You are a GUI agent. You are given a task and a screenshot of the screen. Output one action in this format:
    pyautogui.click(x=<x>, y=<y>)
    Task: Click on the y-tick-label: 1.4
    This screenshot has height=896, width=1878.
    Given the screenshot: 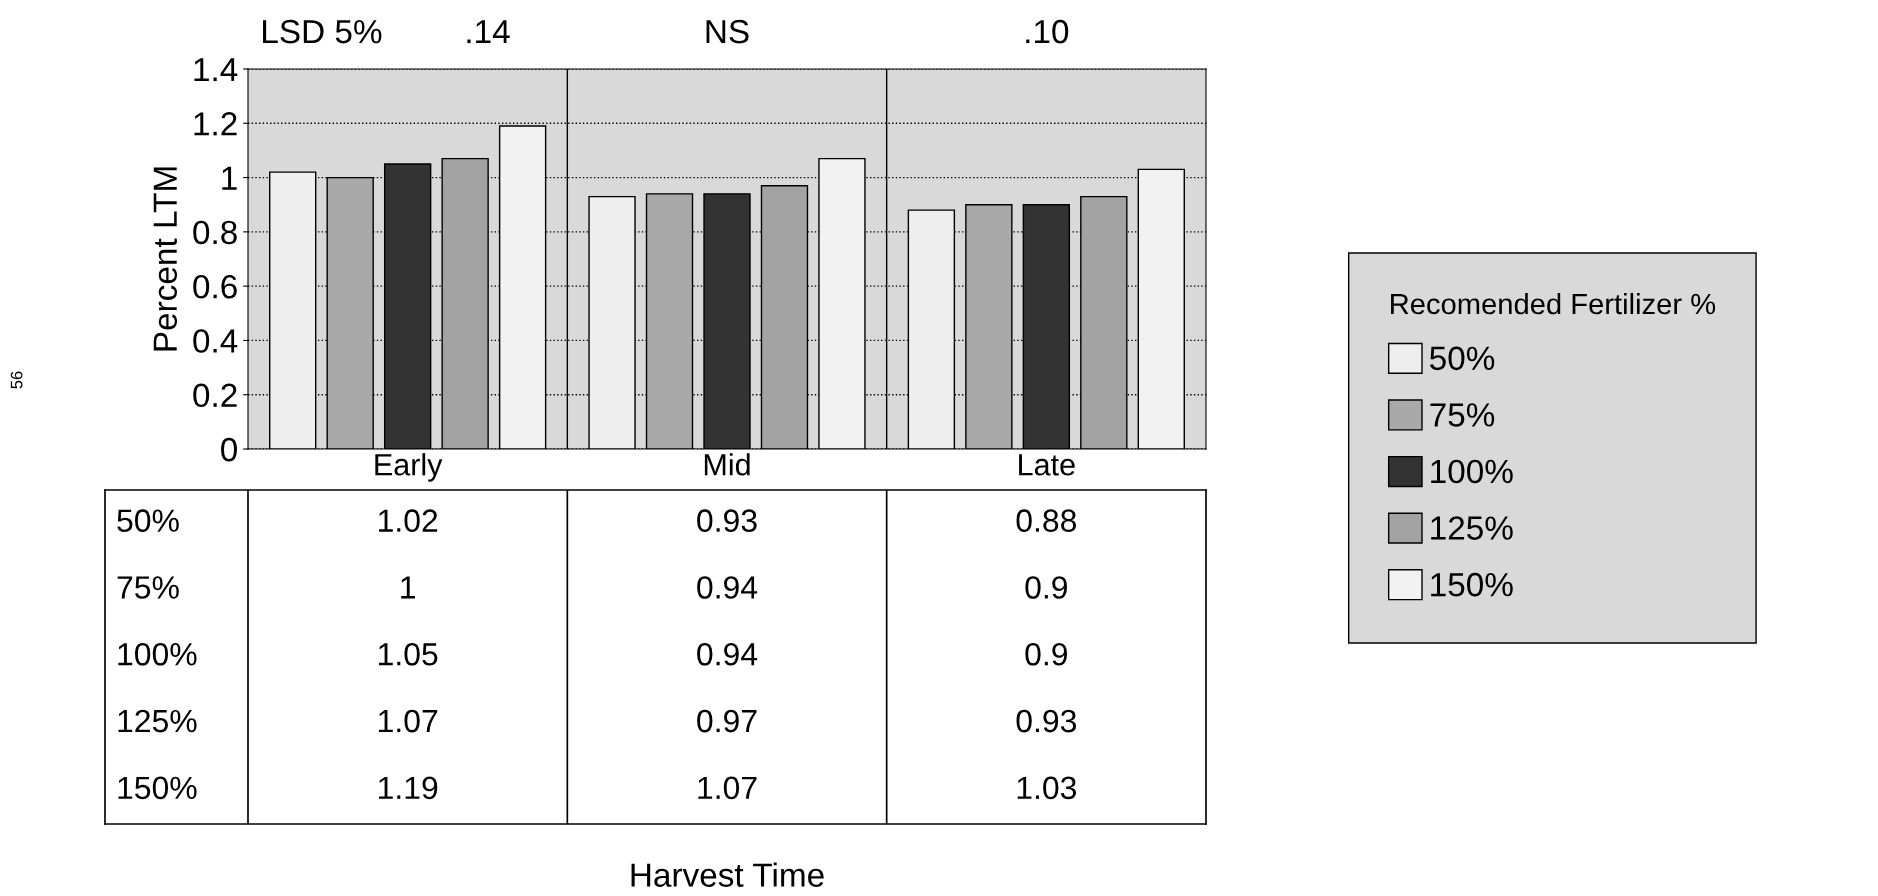 What is the action you would take?
    pyautogui.click(x=216, y=70)
    